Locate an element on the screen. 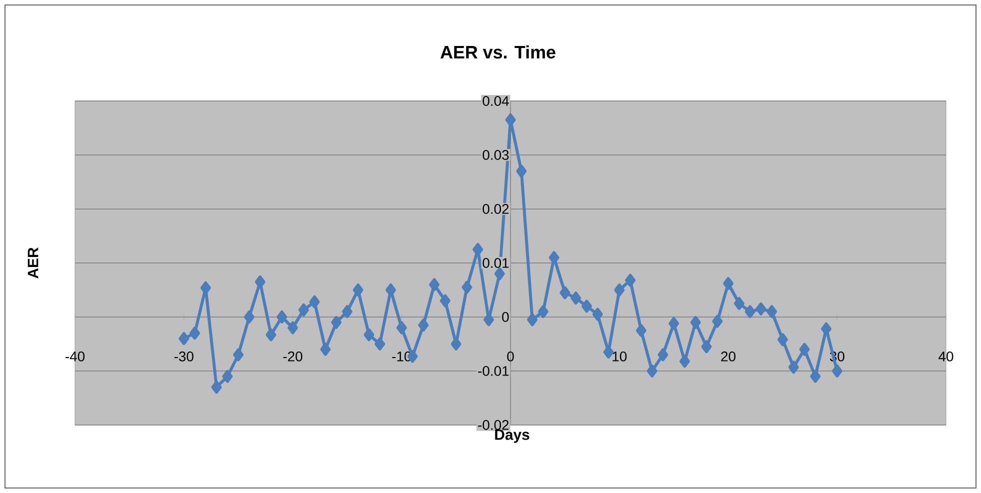  y-tick-label: 0.01 is located at coordinates (495, 263).